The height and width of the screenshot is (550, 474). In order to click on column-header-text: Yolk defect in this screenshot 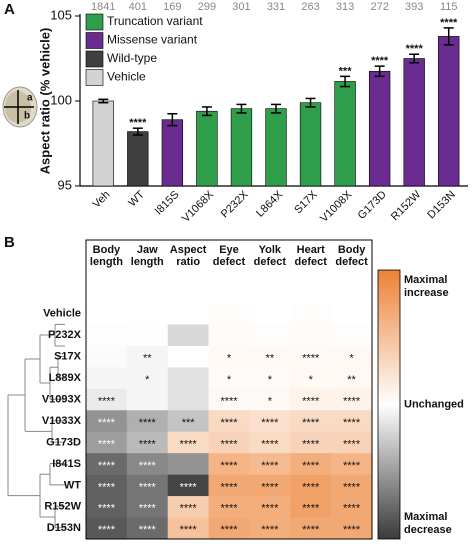, I will do `click(270, 256)`.